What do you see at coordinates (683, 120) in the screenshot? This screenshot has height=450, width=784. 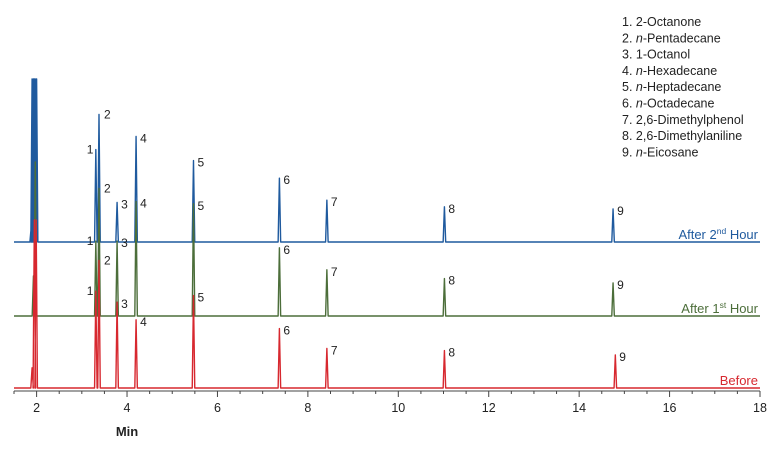 I see `legend-entry-7: 7. 2,6-Dimethylphenol` at bounding box center [683, 120].